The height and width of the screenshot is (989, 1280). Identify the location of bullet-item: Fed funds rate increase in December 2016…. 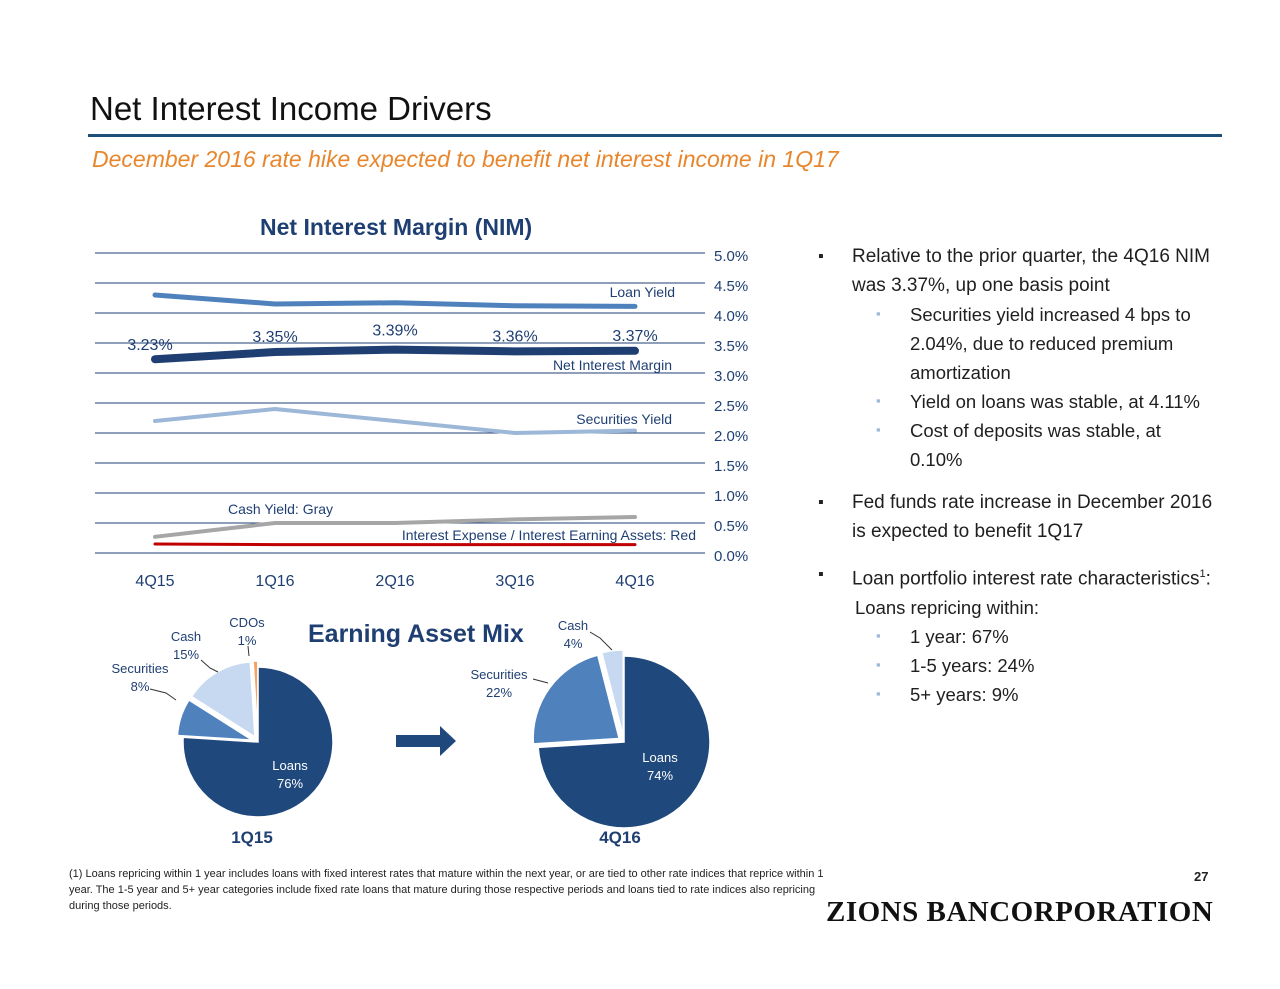
(1018, 517).